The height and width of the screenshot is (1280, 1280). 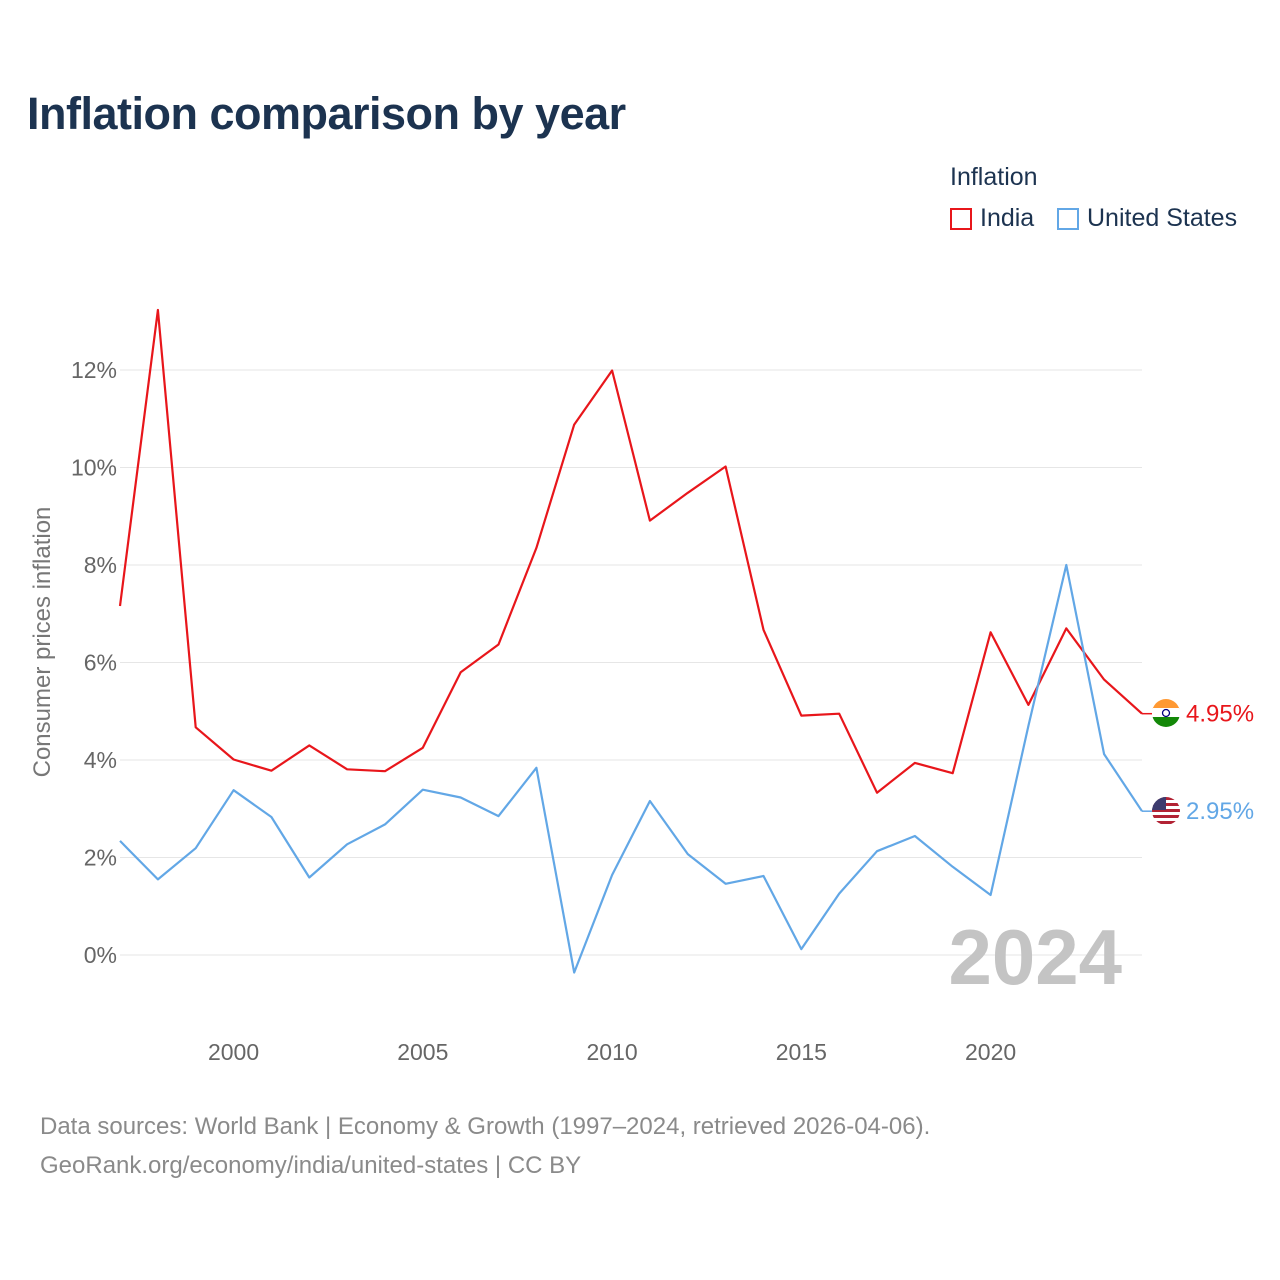 I want to click on legend-swatch-united-states, so click(x=1068, y=218).